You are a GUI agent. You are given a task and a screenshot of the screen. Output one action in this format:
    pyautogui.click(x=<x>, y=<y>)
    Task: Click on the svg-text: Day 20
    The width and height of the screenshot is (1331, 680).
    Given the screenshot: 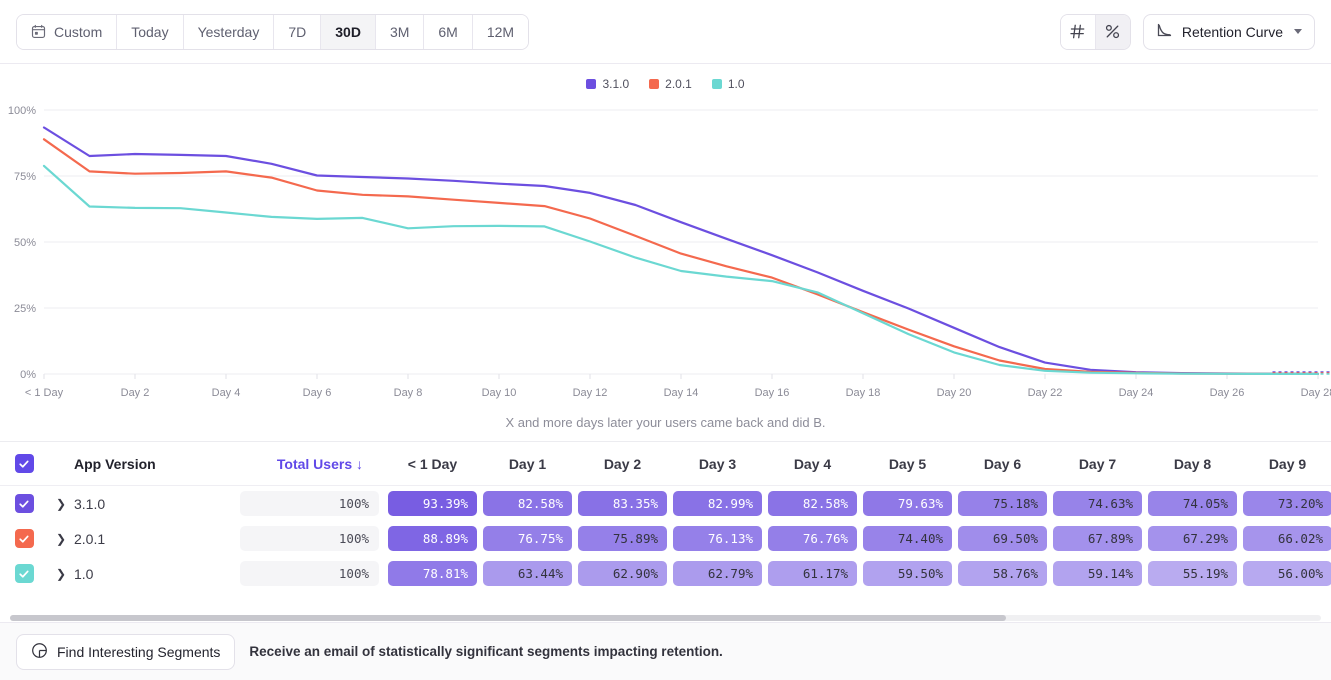 What is the action you would take?
    pyautogui.click(x=954, y=393)
    